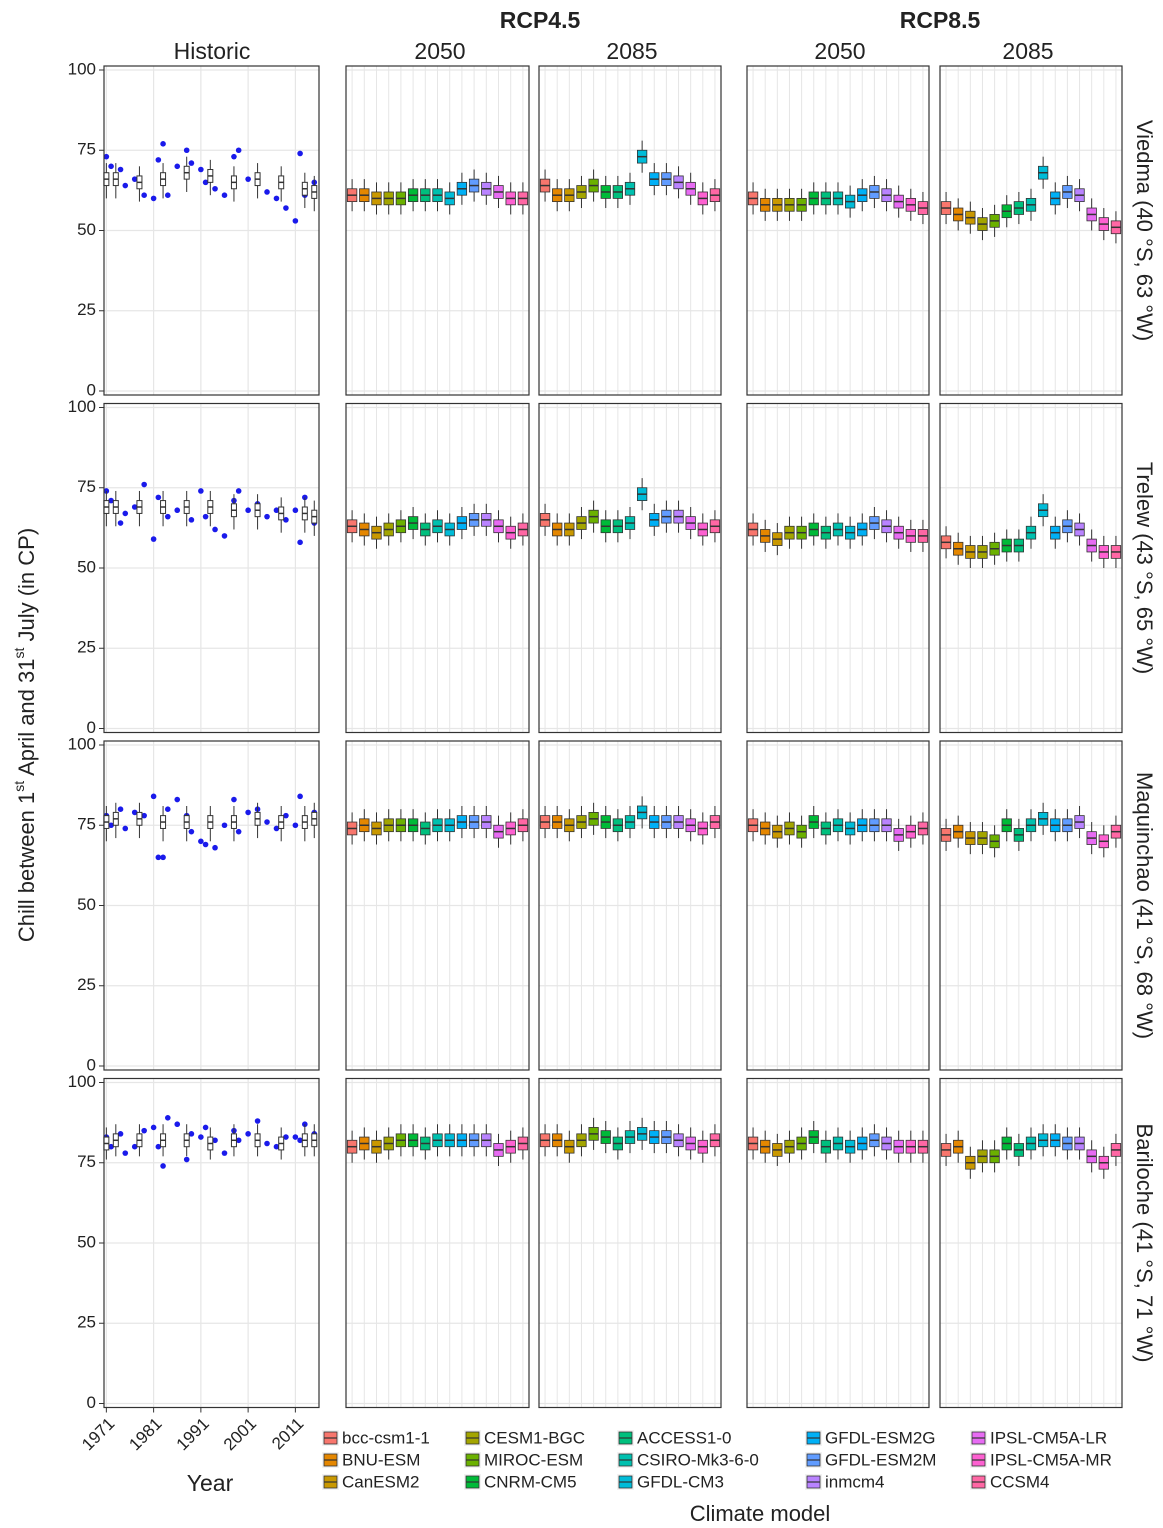  Describe the element at coordinates (381, 1459) in the screenshot. I see `legend-label: BNU-ESM` at that location.